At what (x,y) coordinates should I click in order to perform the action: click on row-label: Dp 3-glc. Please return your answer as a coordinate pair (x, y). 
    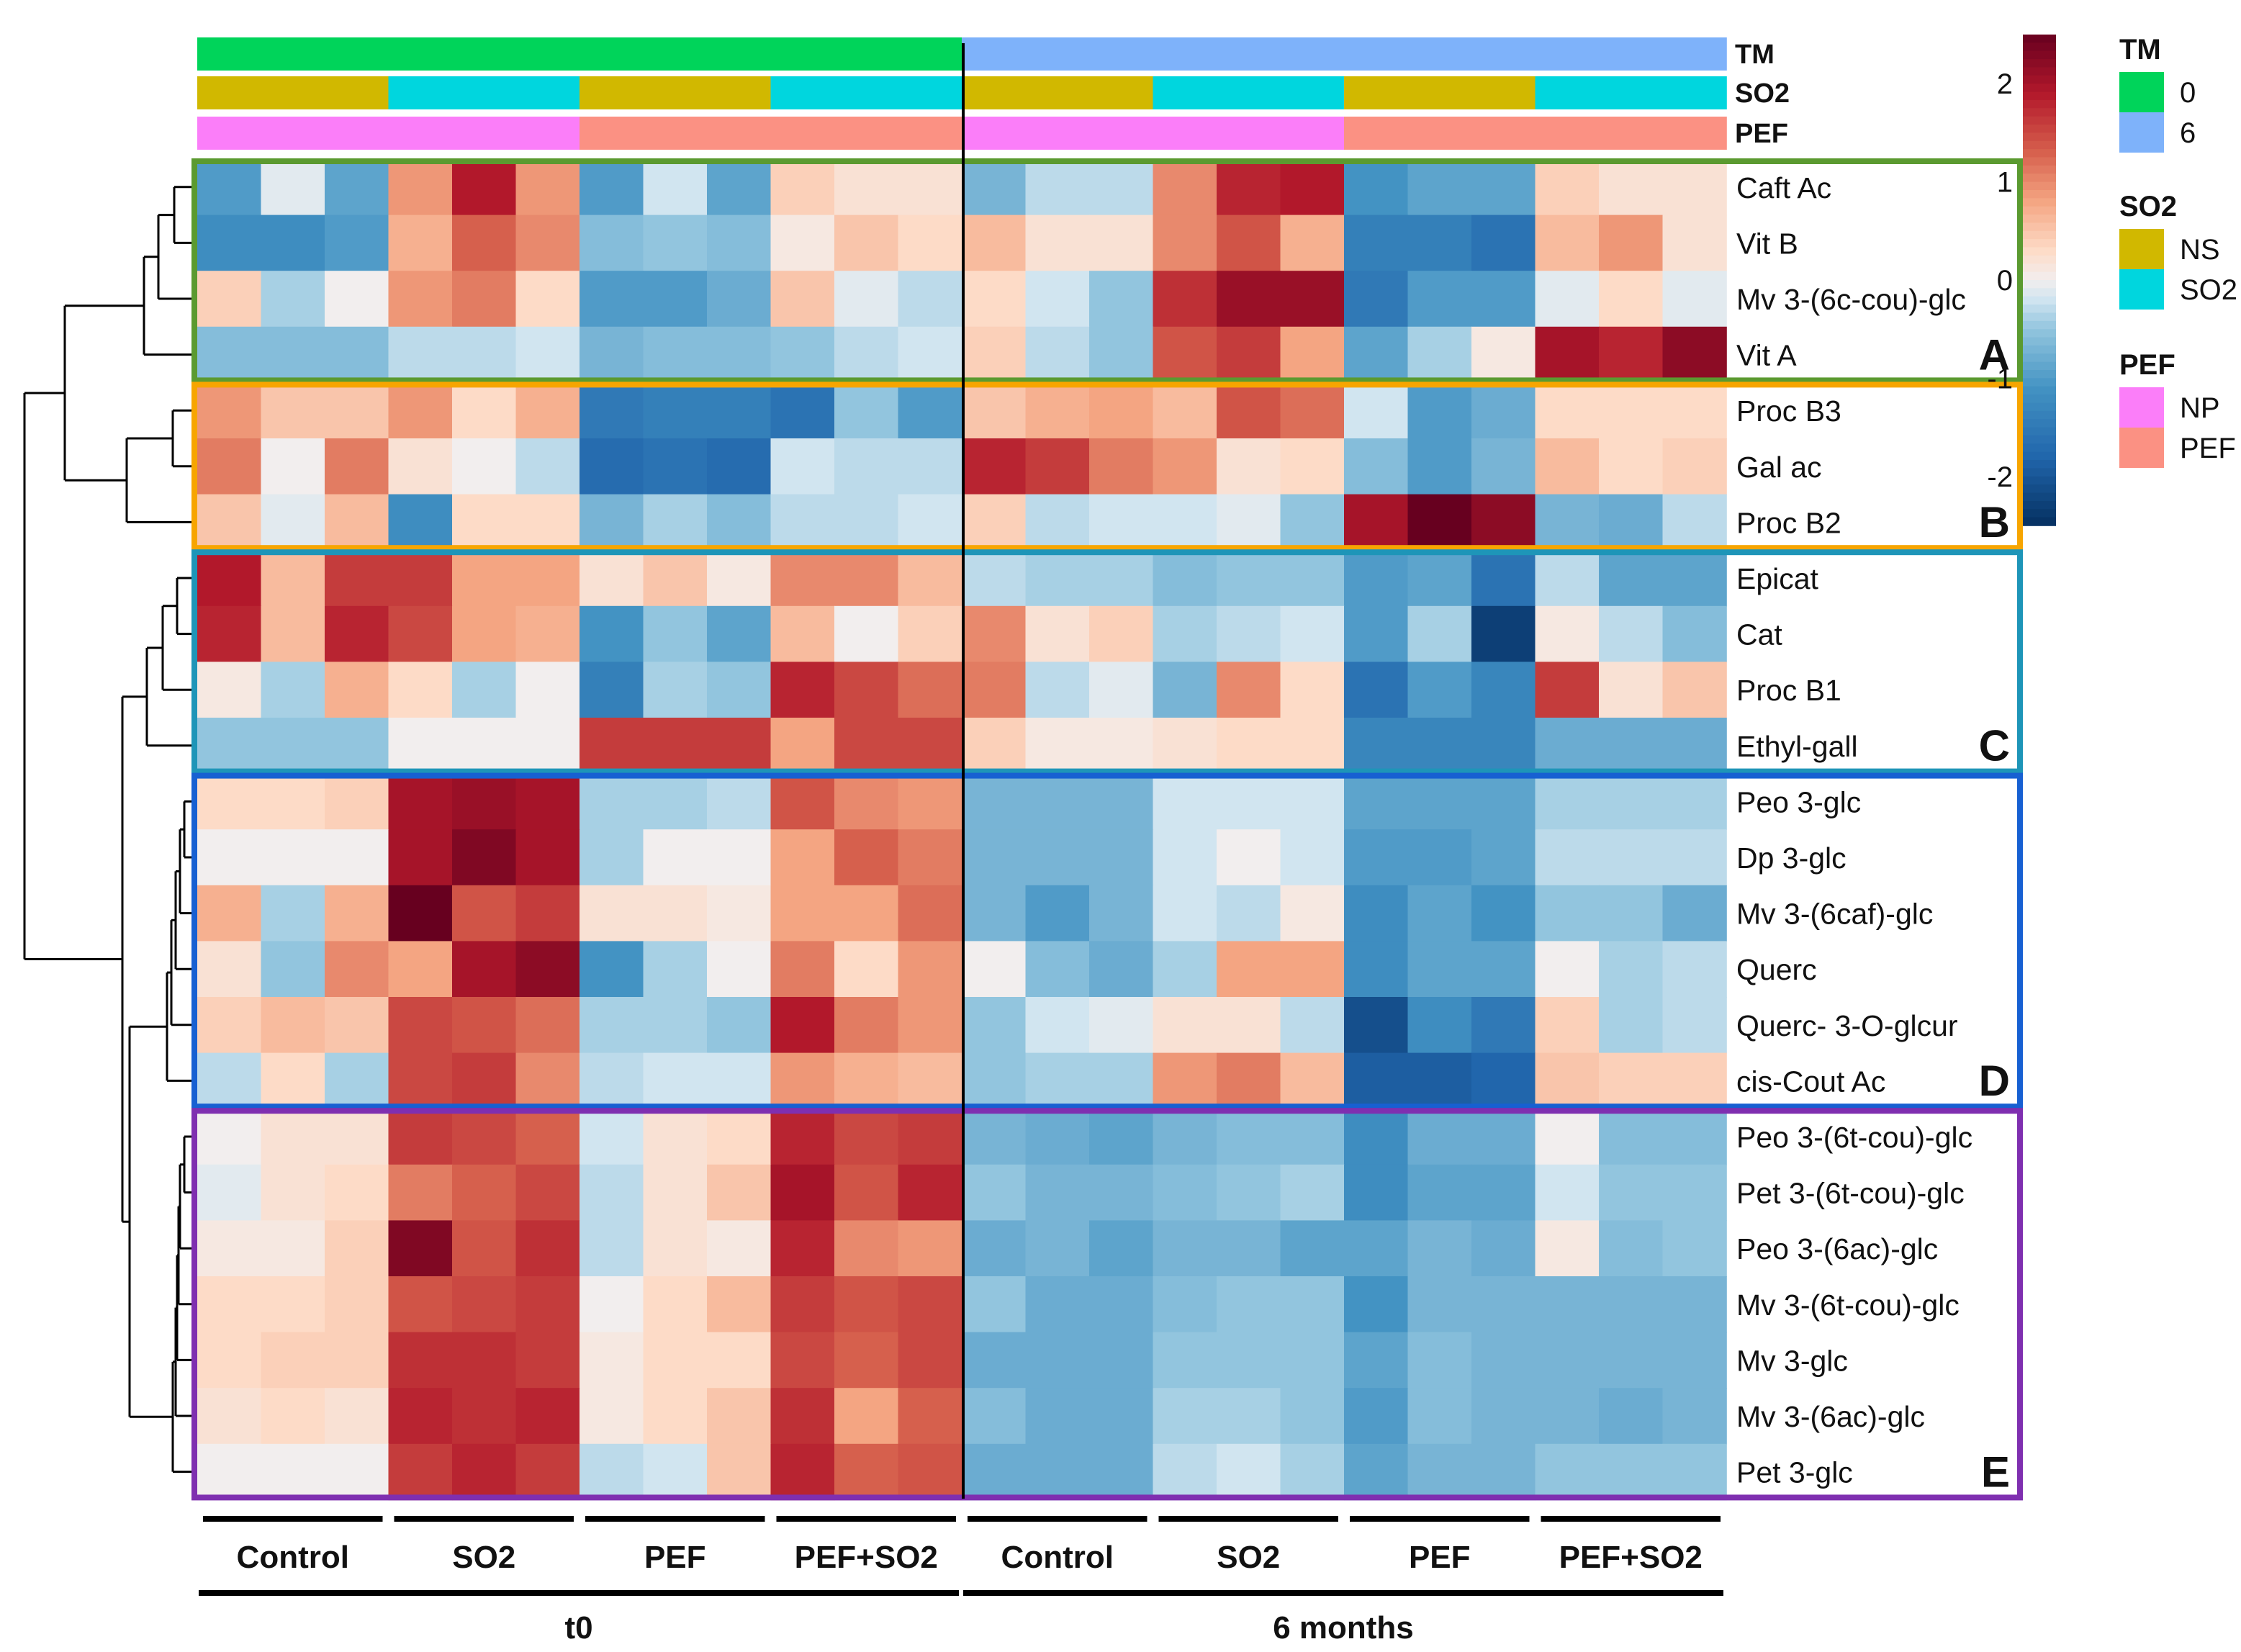
    Looking at the image, I should click on (1791, 858).